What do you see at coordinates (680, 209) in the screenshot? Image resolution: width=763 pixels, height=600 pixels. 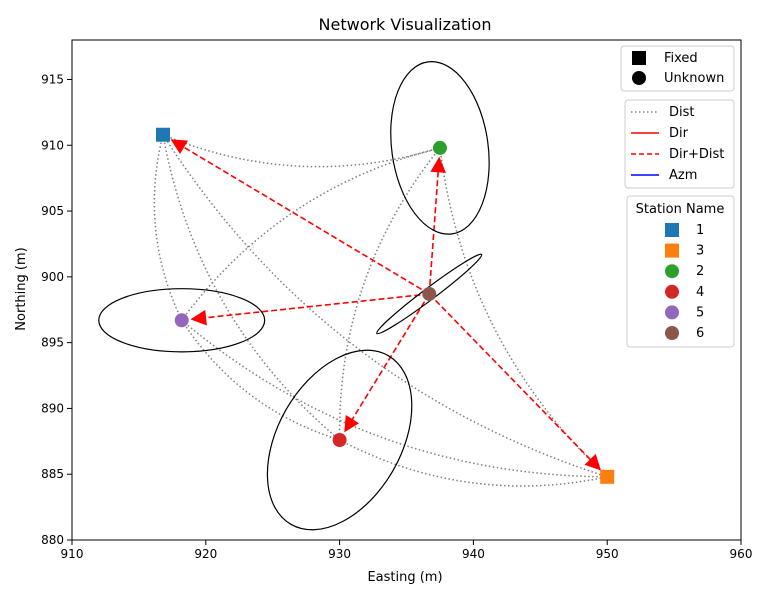 I see `legend-station-title: Station Name` at bounding box center [680, 209].